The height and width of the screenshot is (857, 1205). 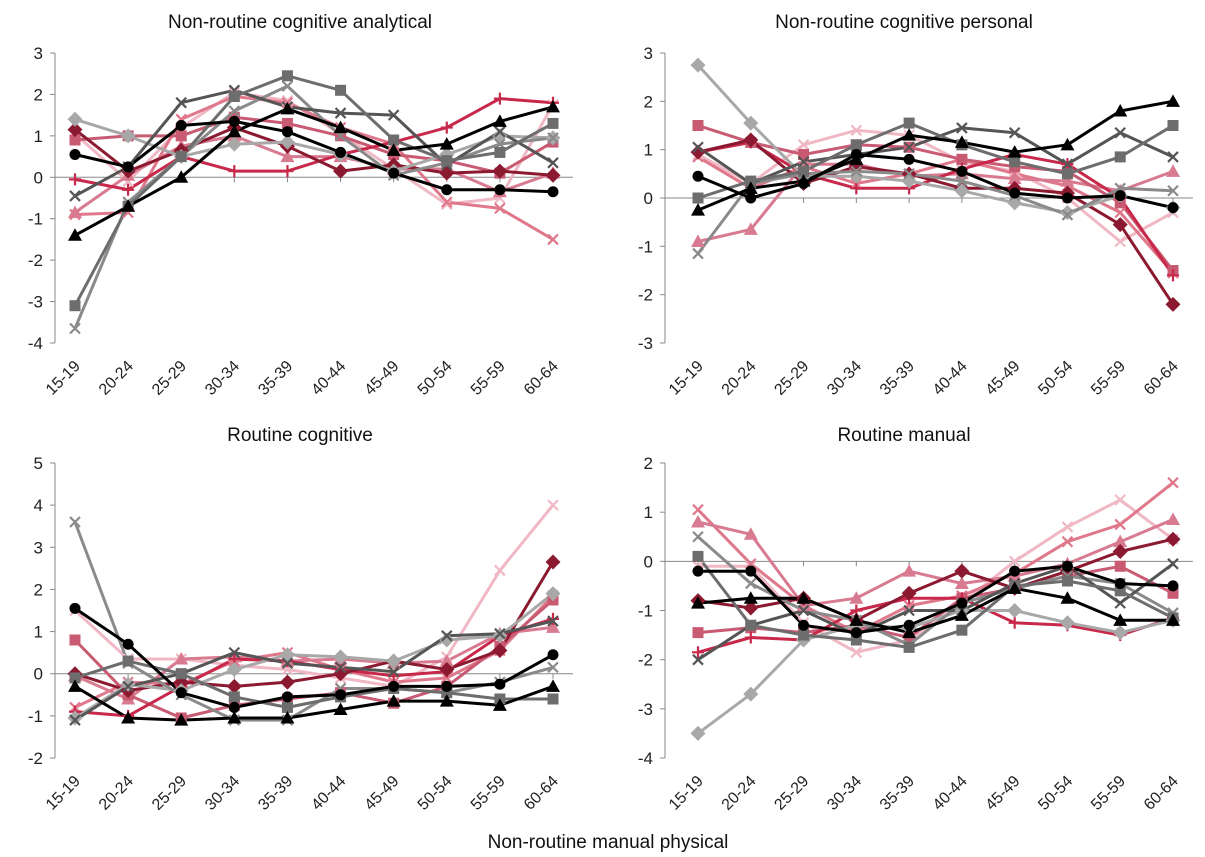 I want to click on chart-title: Non-routine cognitive personal, so click(x=904, y=22).